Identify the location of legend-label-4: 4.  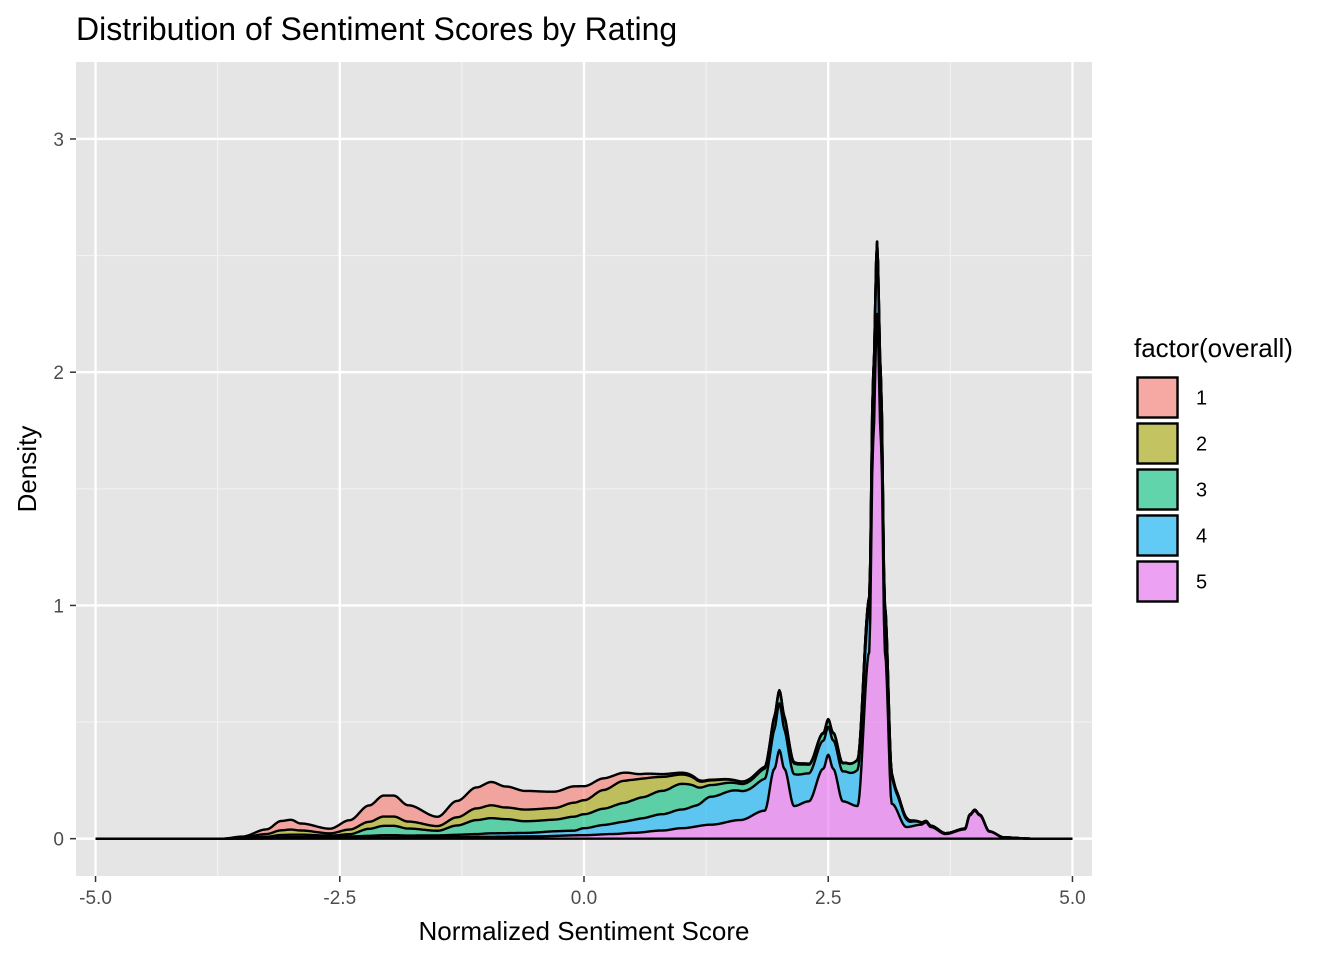
(1201, 537).